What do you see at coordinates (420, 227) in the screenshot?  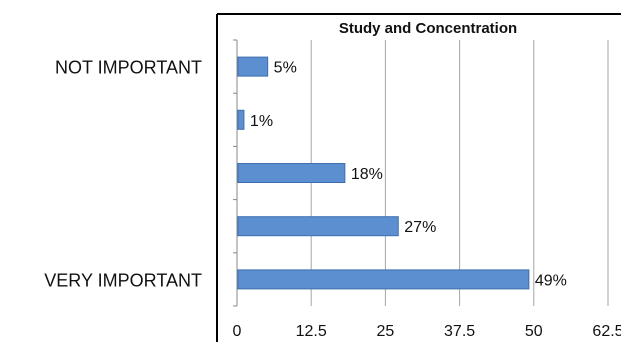 I see `data-label: 27%` at bounding box center [420, 227].